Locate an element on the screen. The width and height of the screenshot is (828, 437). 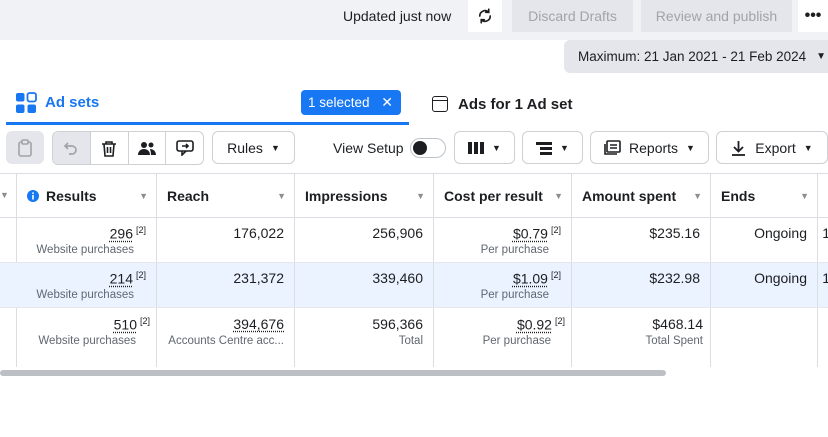
column-header-results: Results ▼ is located at coordinates (87, 196).